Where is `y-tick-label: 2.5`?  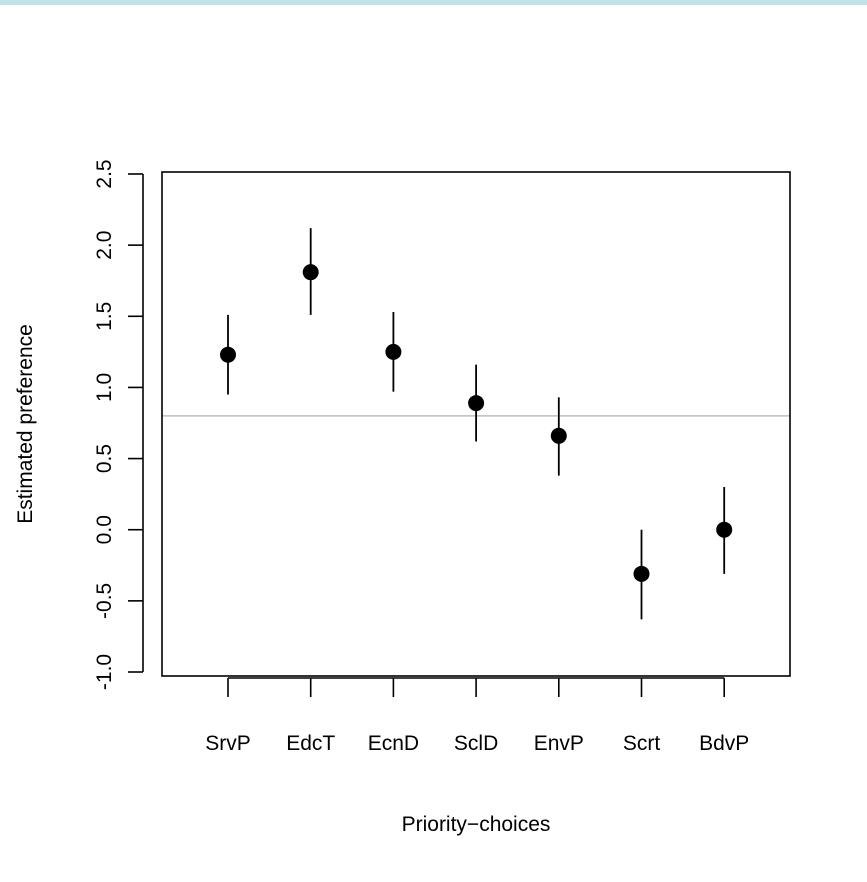 y-tick-label: 2.5 is located at coordinates (104, 173).